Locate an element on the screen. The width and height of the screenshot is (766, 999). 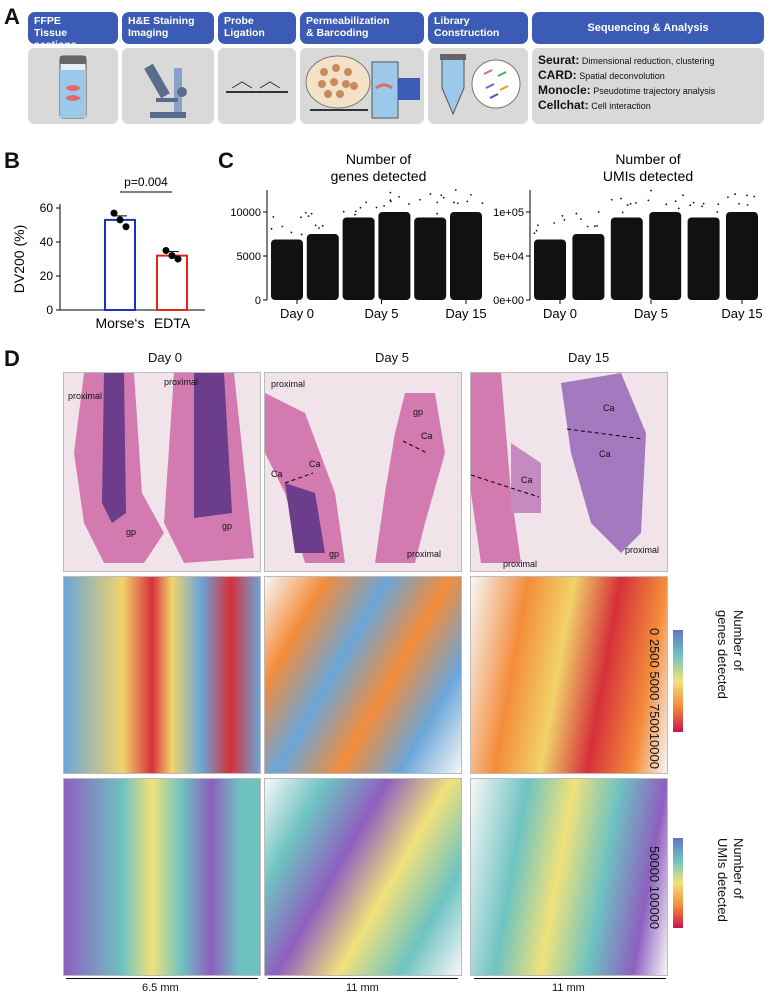
column-title-day15: Day 15 is located at coordinates (589, 357).